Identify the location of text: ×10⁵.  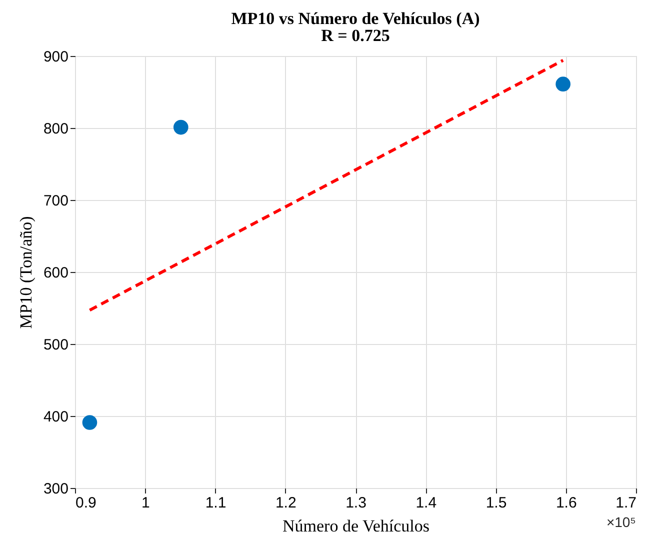
(621, 522).